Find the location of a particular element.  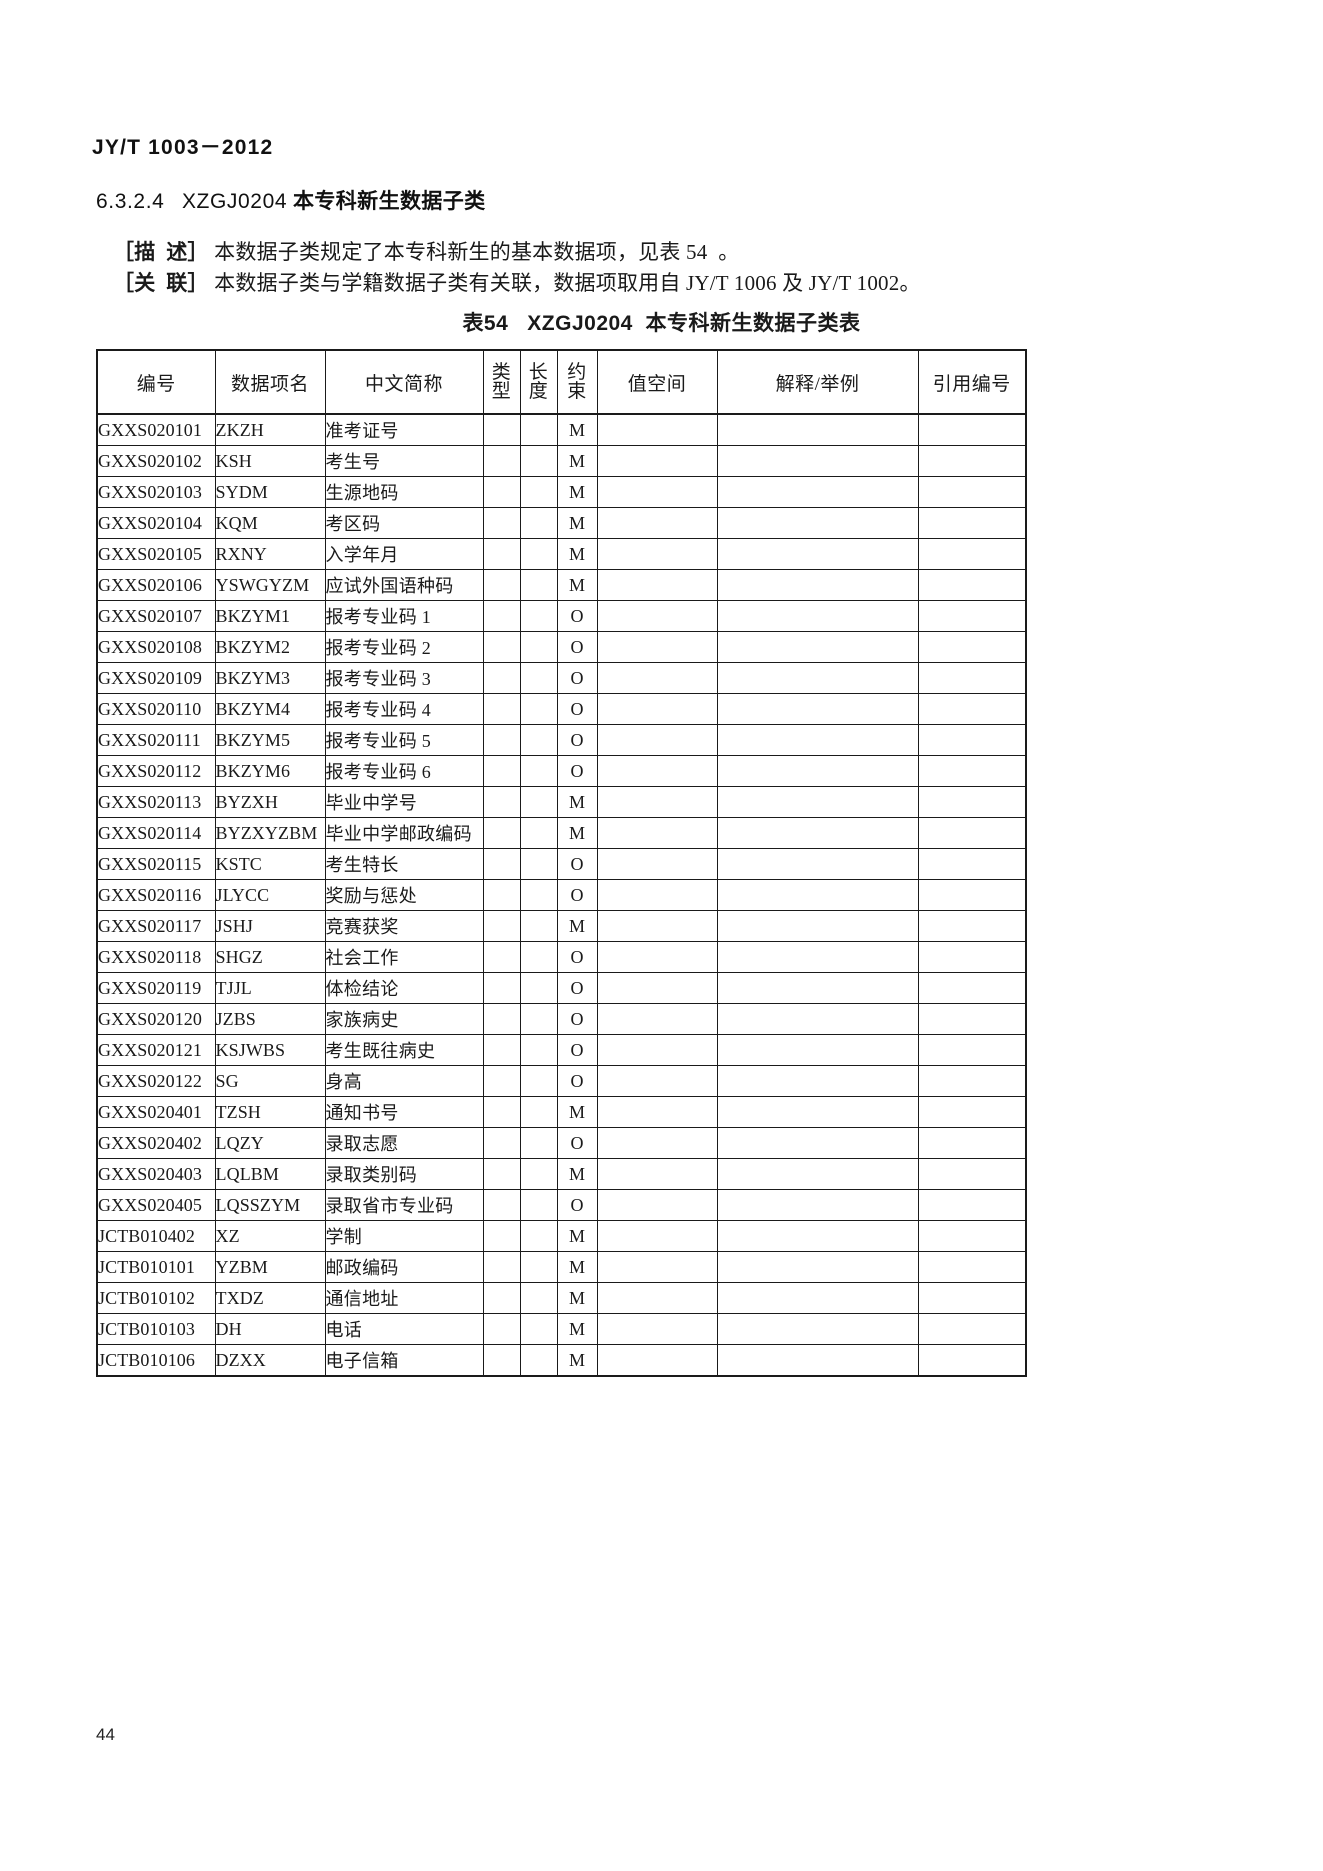

cell-item-name: KSTC is located at coordinates (270, 864).